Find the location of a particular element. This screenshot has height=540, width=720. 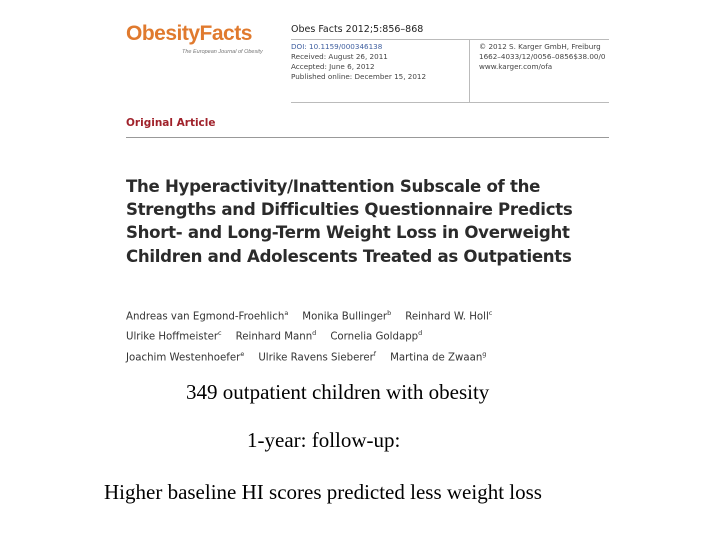

author-name: Martina de Zwaang is located at coordinates (438, 356).